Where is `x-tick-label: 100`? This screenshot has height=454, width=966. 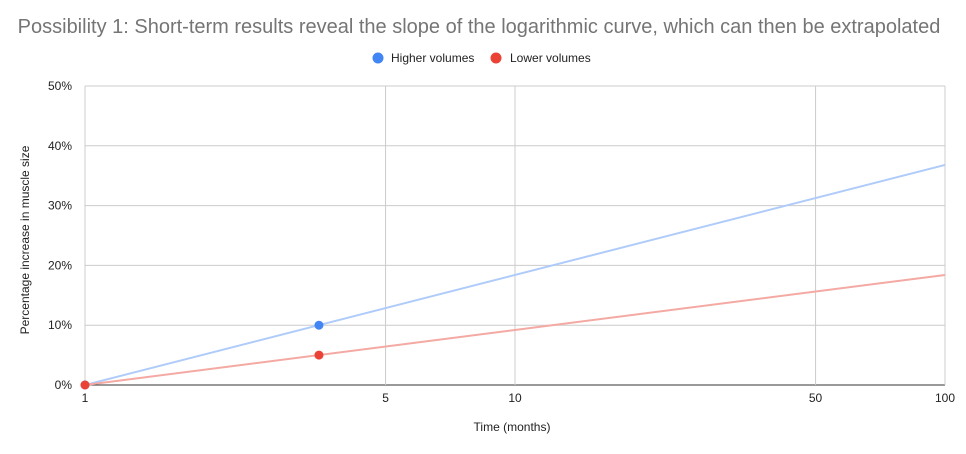 x-tick-label: 100 is located at coordinates (945, 398).